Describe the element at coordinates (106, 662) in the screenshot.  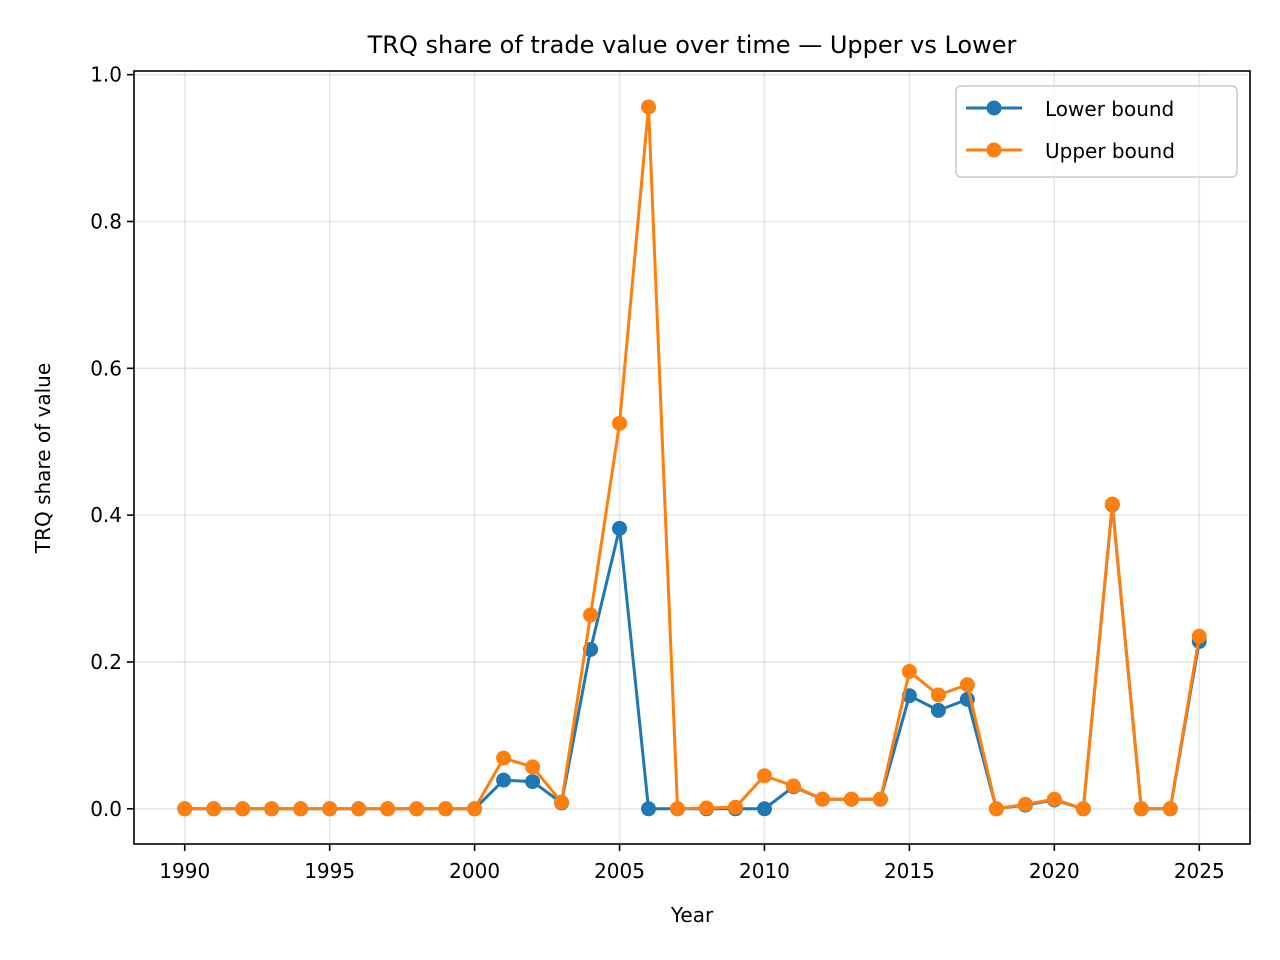
I see `y-tick-label: 0.2` at that location.